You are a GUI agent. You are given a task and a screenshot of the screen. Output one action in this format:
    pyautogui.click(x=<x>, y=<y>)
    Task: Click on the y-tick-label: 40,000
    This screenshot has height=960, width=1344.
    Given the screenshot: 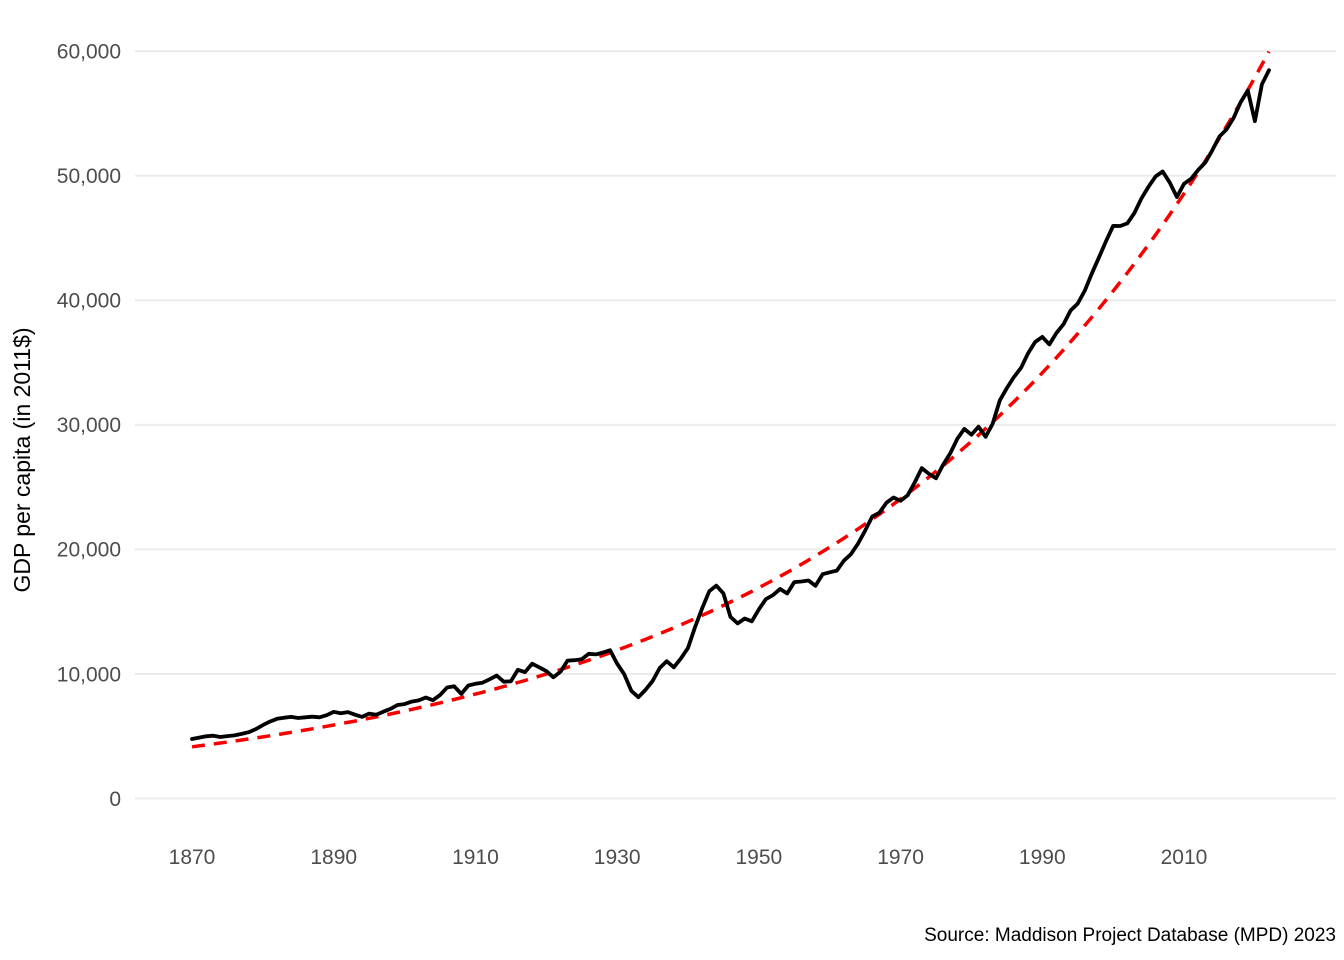 What is the action you would take?
    pyautogui.click(x=89, y=301)
    